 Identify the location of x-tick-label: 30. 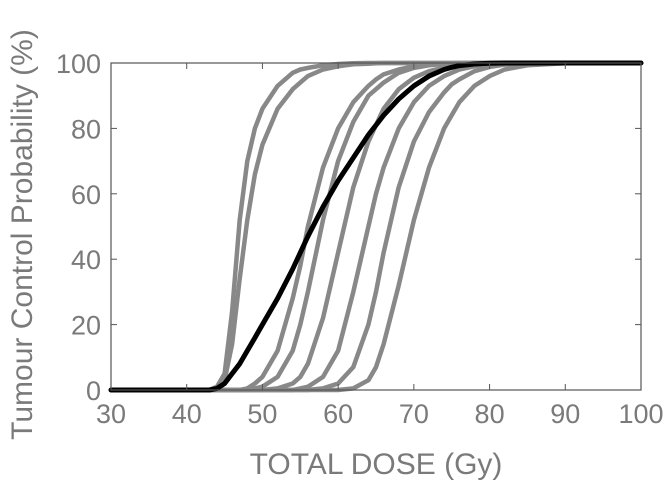
(111, 414).